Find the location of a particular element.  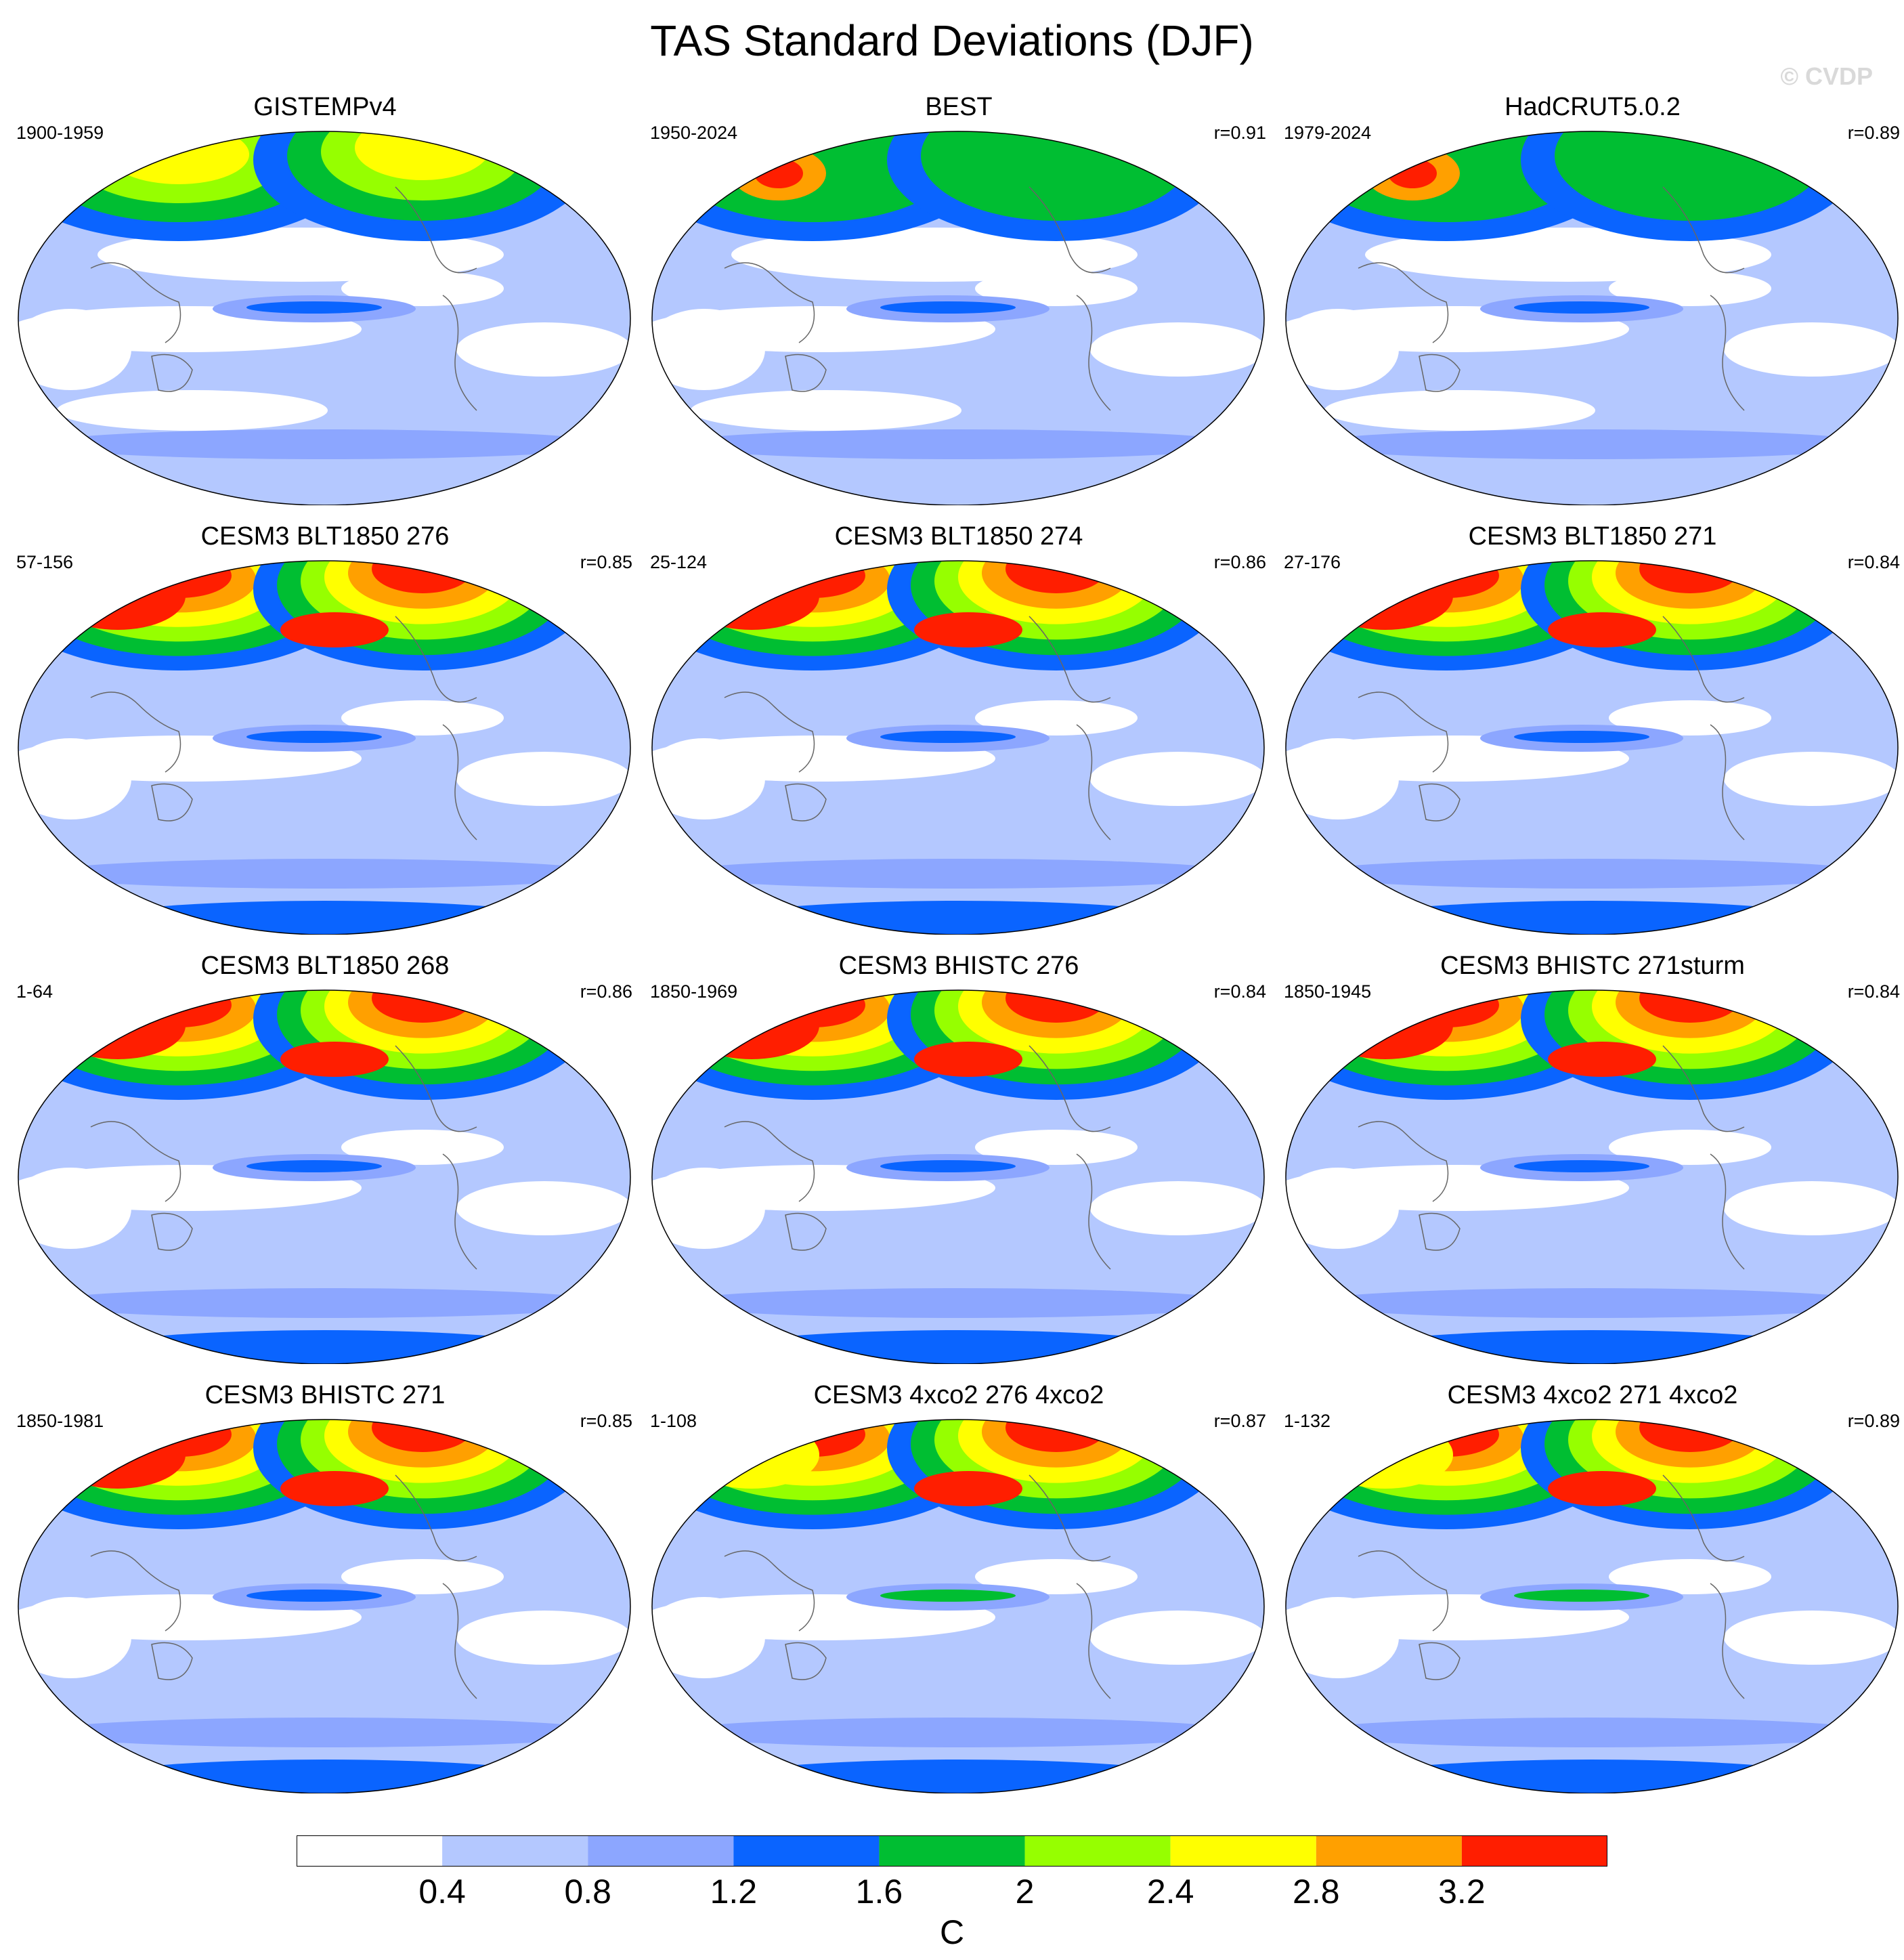

colorbar is located at coordinates (952, 1851).